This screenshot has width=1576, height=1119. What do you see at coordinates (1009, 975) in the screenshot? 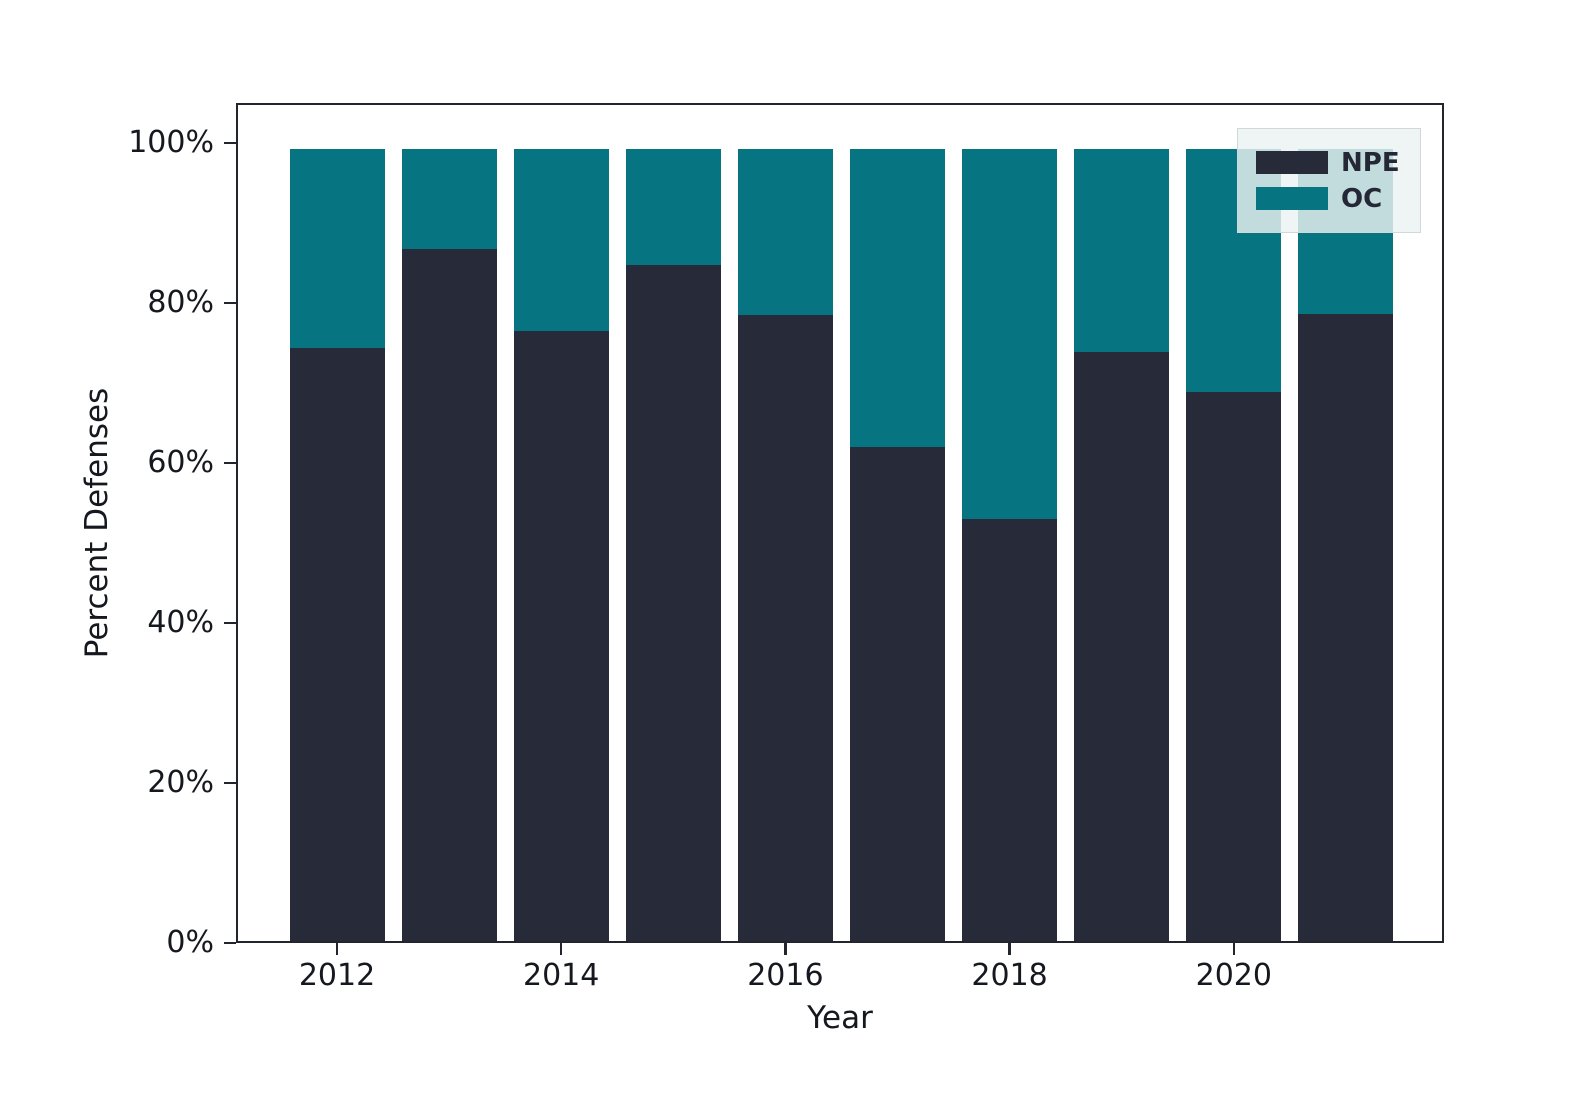
I see `x-tick-label-2018: 2018` at bounding box center [1009, 975].